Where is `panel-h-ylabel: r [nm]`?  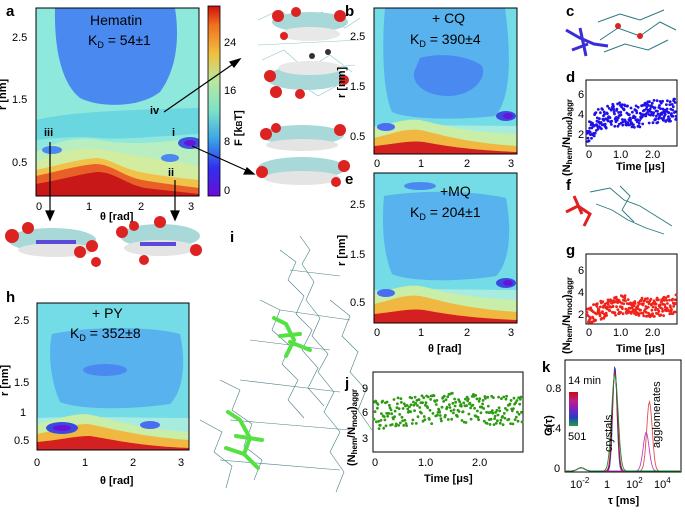 panel-h-ylabel: r [nm] is located at coordinates (5, 381).